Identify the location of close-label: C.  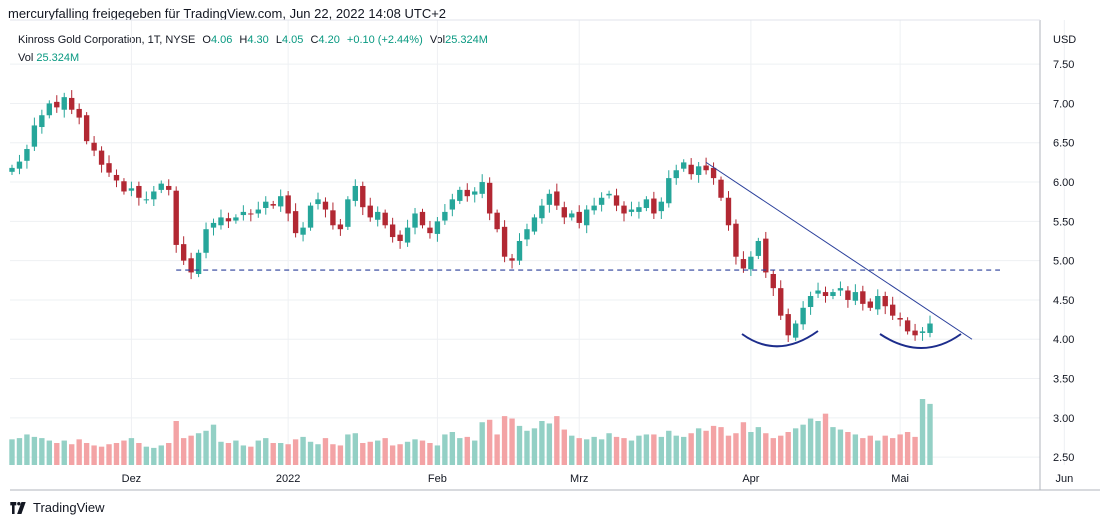
(314, 40).